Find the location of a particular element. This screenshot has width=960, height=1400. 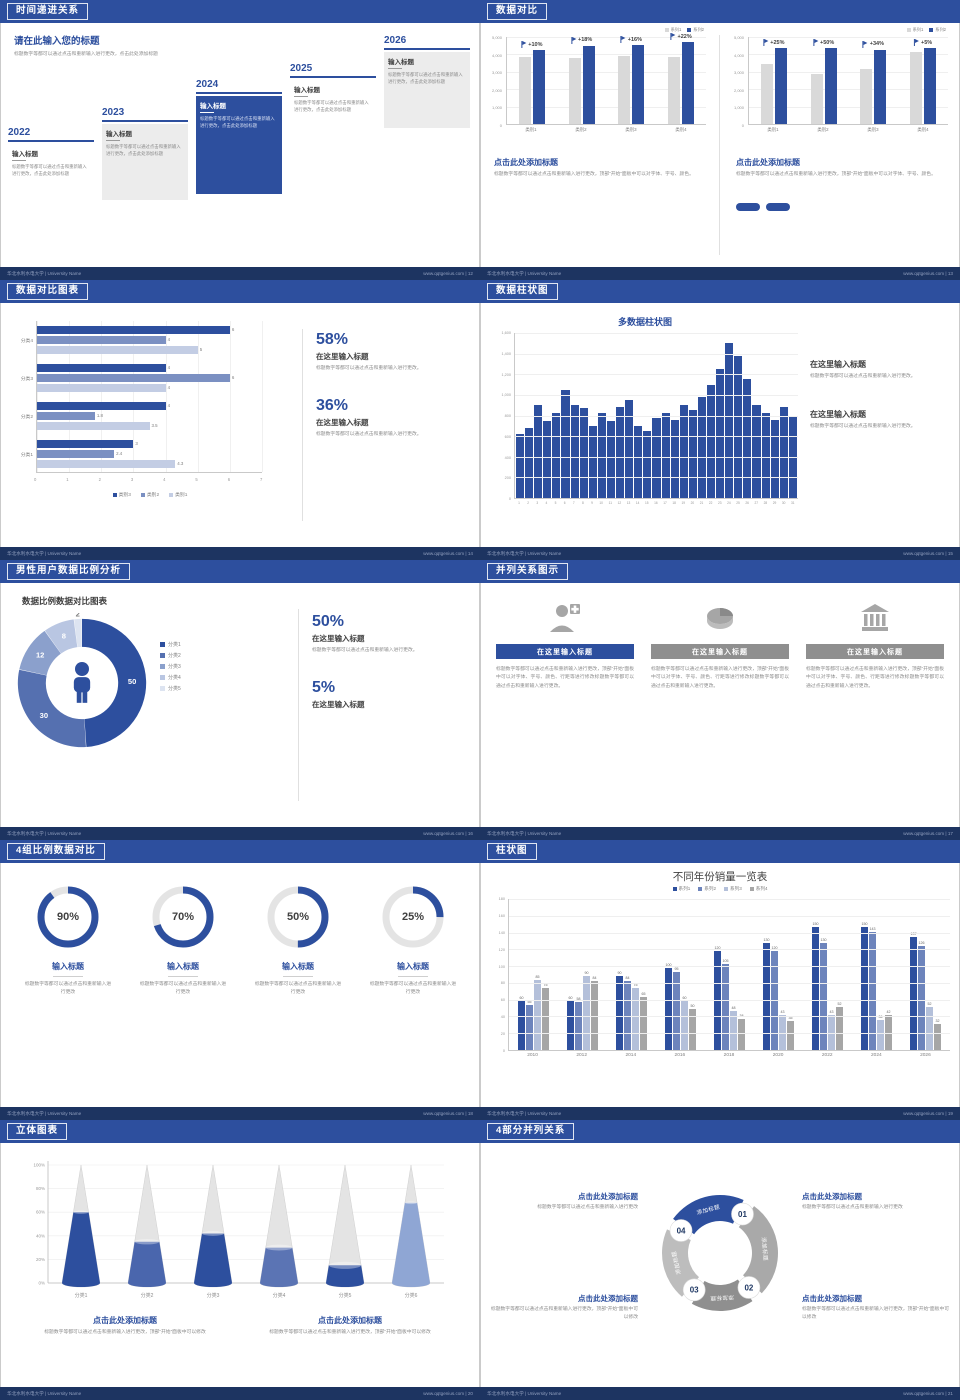

timeline-item: 2026 输入标题 标题数字等都可以通过点击和重新输入进行更改，点击此处添加标题 is located at coordinates (427, 81).